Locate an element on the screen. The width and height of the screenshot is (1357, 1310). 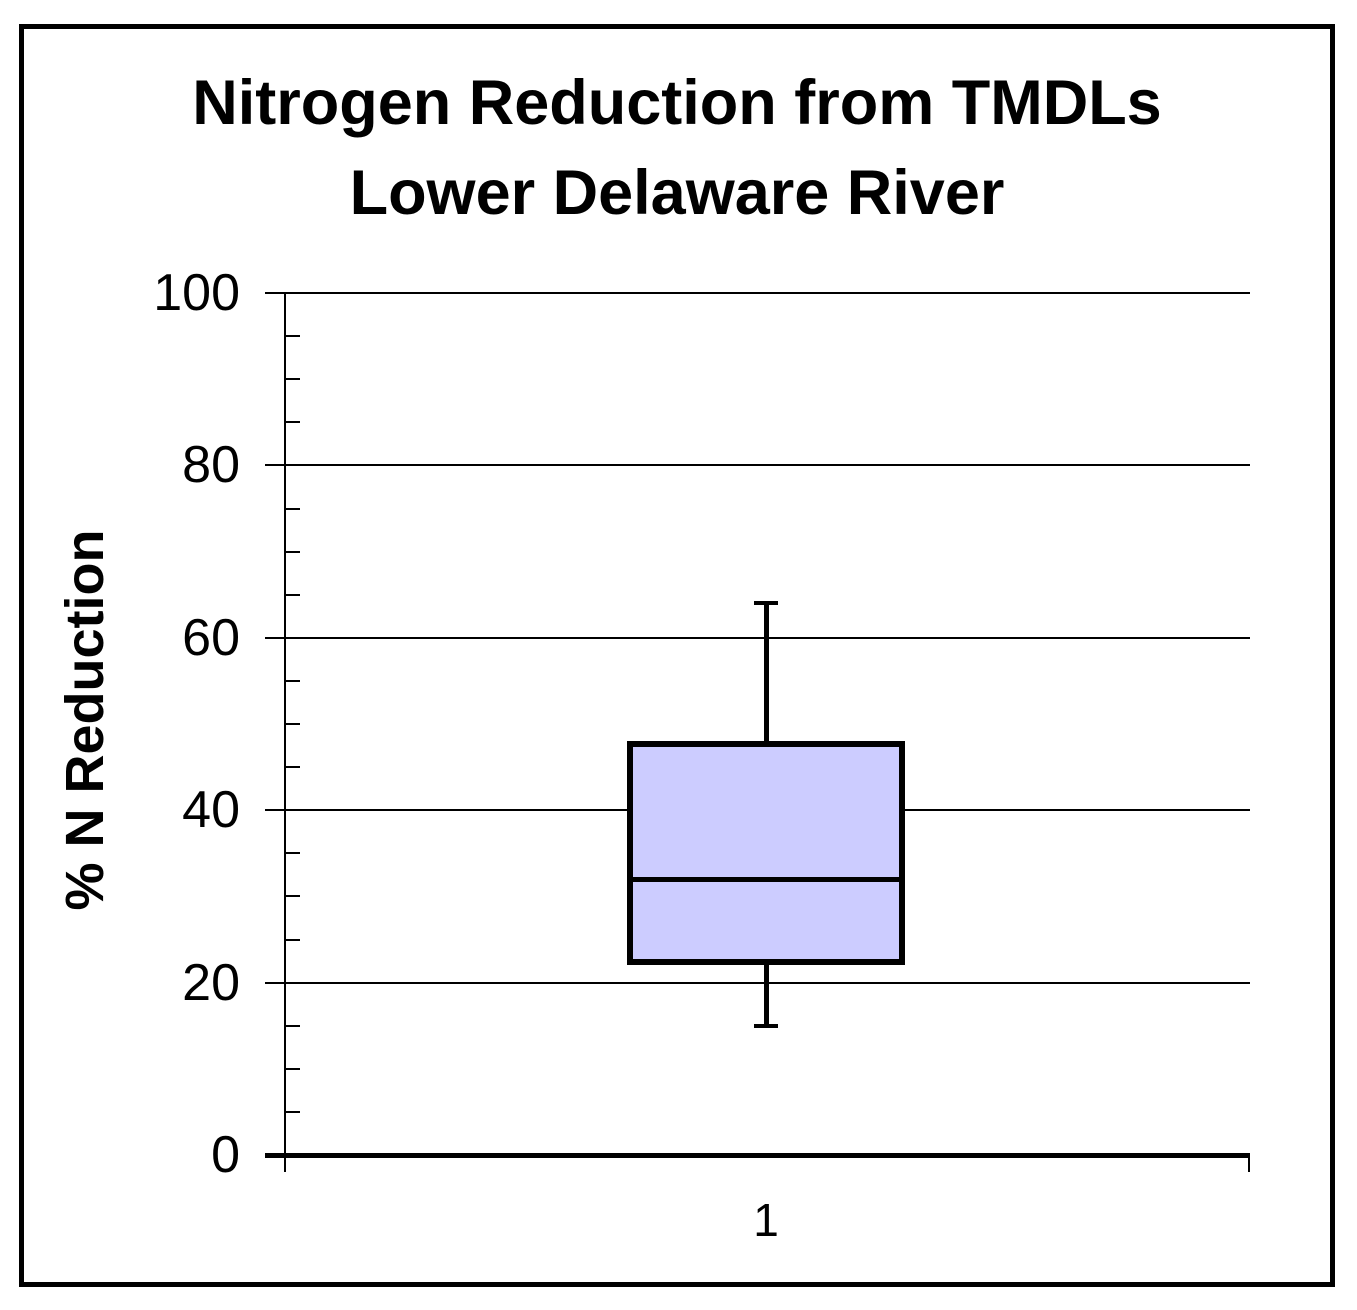
x-axis-line is located at coordinates (757, 1155).